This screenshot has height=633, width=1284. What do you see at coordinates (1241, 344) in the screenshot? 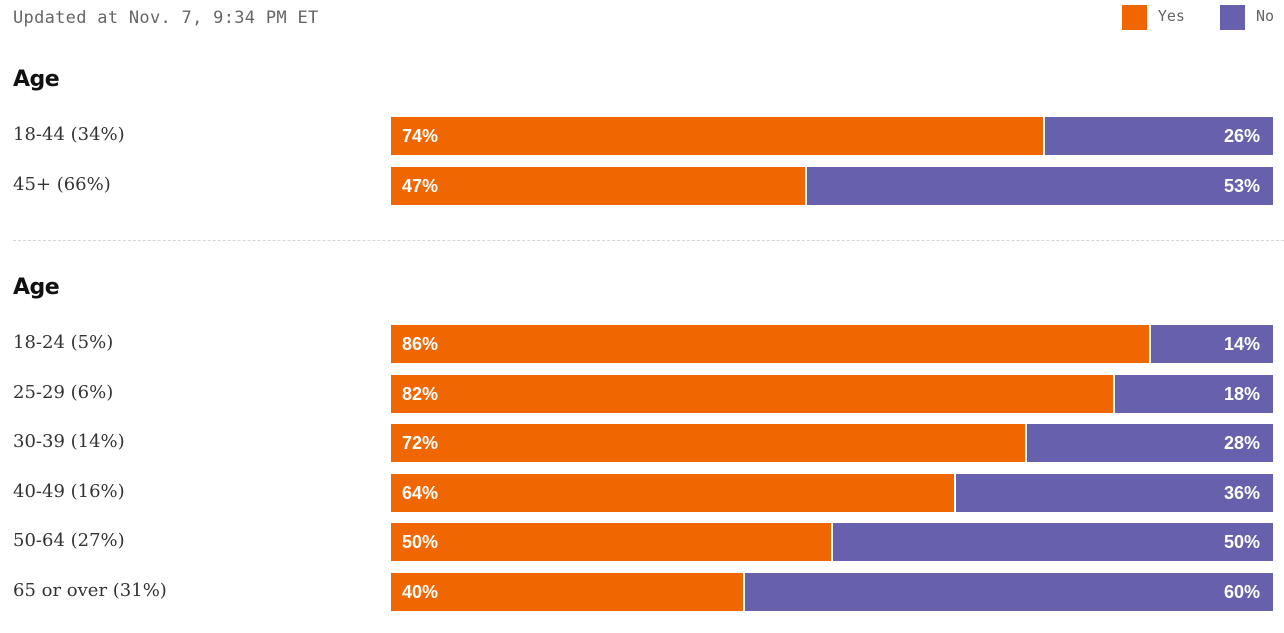
I see `data-label-no: 14%` at bounding box center [1241, 344].